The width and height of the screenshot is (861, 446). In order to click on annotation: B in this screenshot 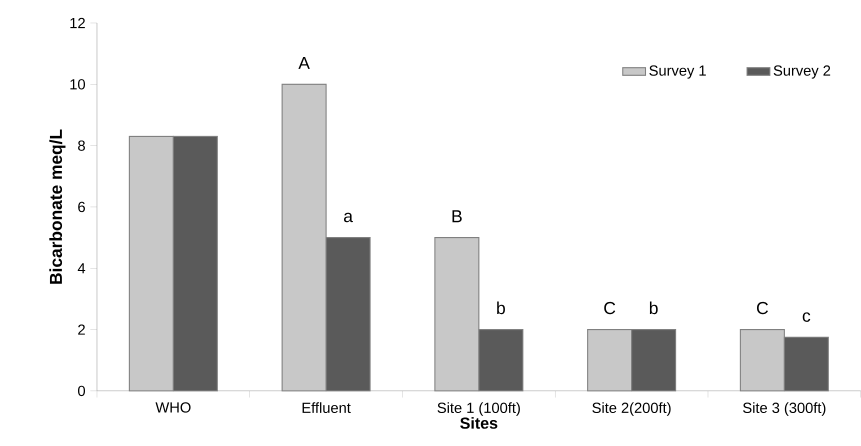, I will do `click(457, 216)`.